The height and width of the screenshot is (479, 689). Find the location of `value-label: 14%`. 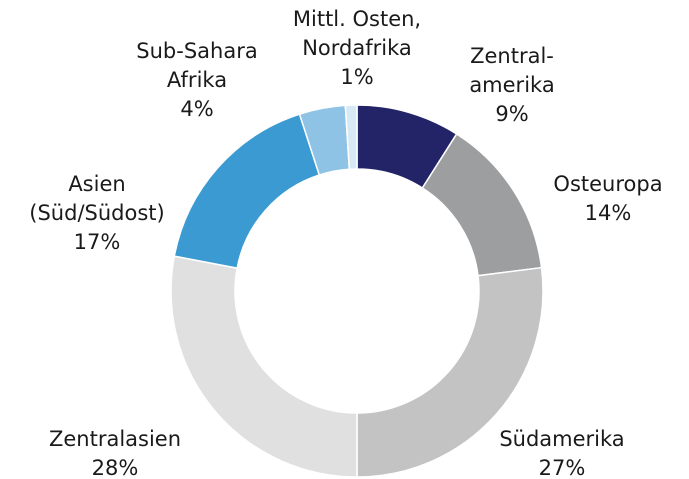

value-label: 14% is located at coordinates (608, 213).